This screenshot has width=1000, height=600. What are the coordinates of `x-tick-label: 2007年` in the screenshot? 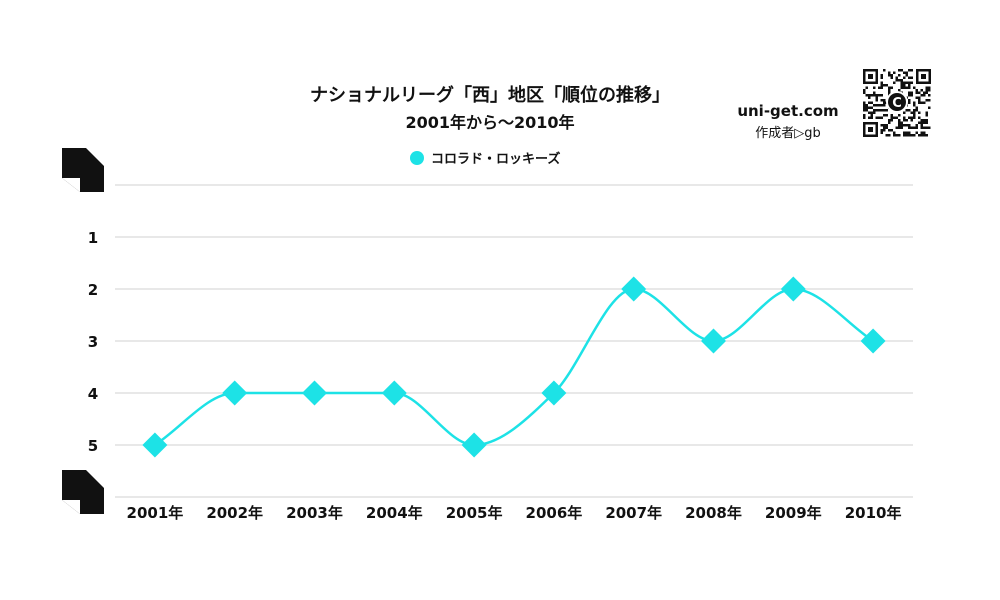 It's located at (633, 513).